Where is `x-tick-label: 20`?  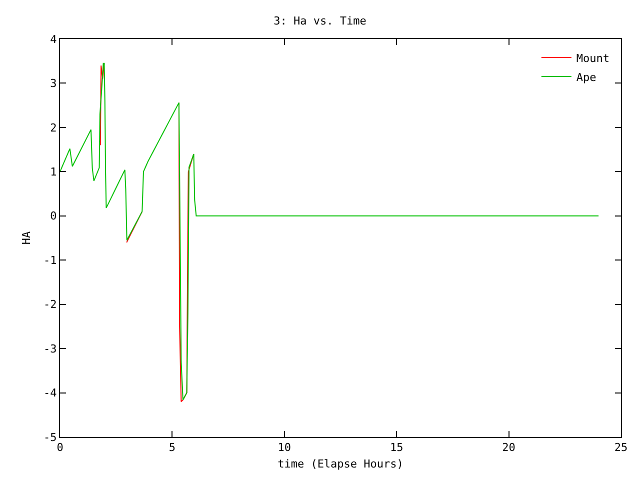
x-tick-label: 20 is located at coordinates (509, 447).